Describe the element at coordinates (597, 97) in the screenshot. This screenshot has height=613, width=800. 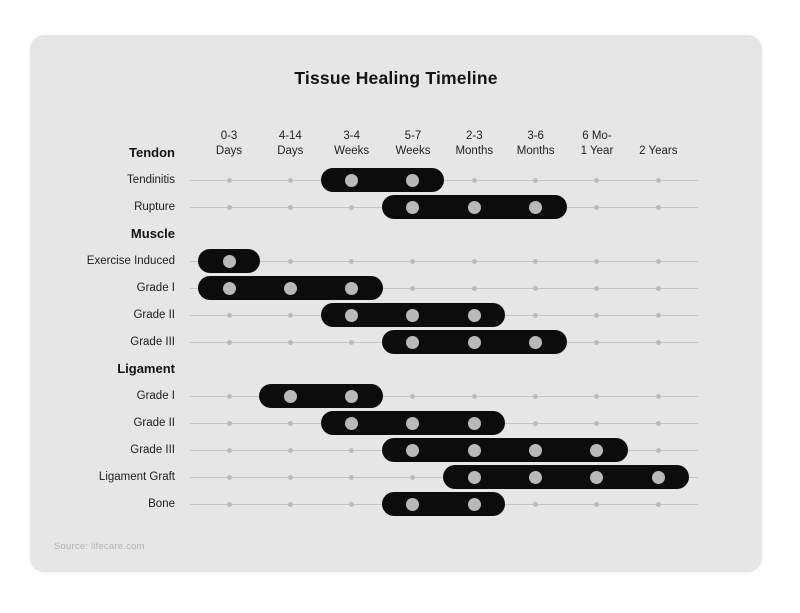
I see `column-header: 6 Mo- 1 Year` at that location.